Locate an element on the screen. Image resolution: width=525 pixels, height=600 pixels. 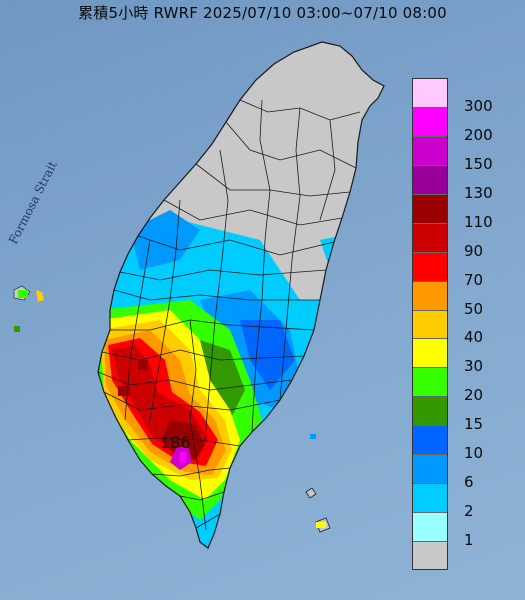
legend-label: 200 is located at coordinates (478, 134).